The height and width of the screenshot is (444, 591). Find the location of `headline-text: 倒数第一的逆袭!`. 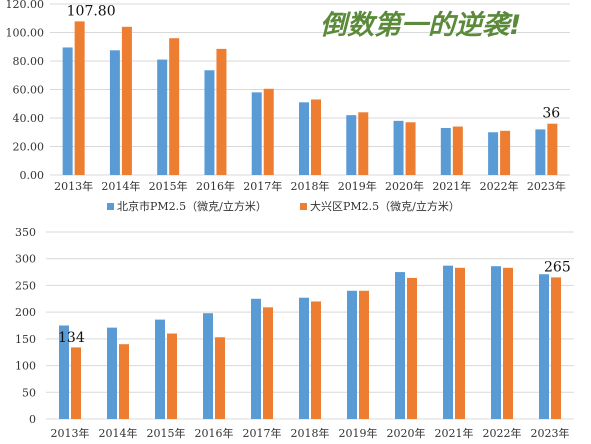

headline-text: 倒数第一的逆袭! is located at coordinates (420, 25).